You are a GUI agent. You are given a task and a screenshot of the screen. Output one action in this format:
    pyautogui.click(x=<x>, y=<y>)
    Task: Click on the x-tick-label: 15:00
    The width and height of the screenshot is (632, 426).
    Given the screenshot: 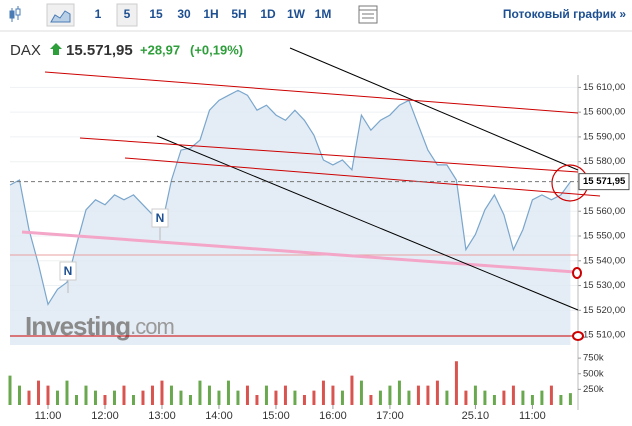 What is the action you would take?
    pyautogui.click(x=276, y=416)
    